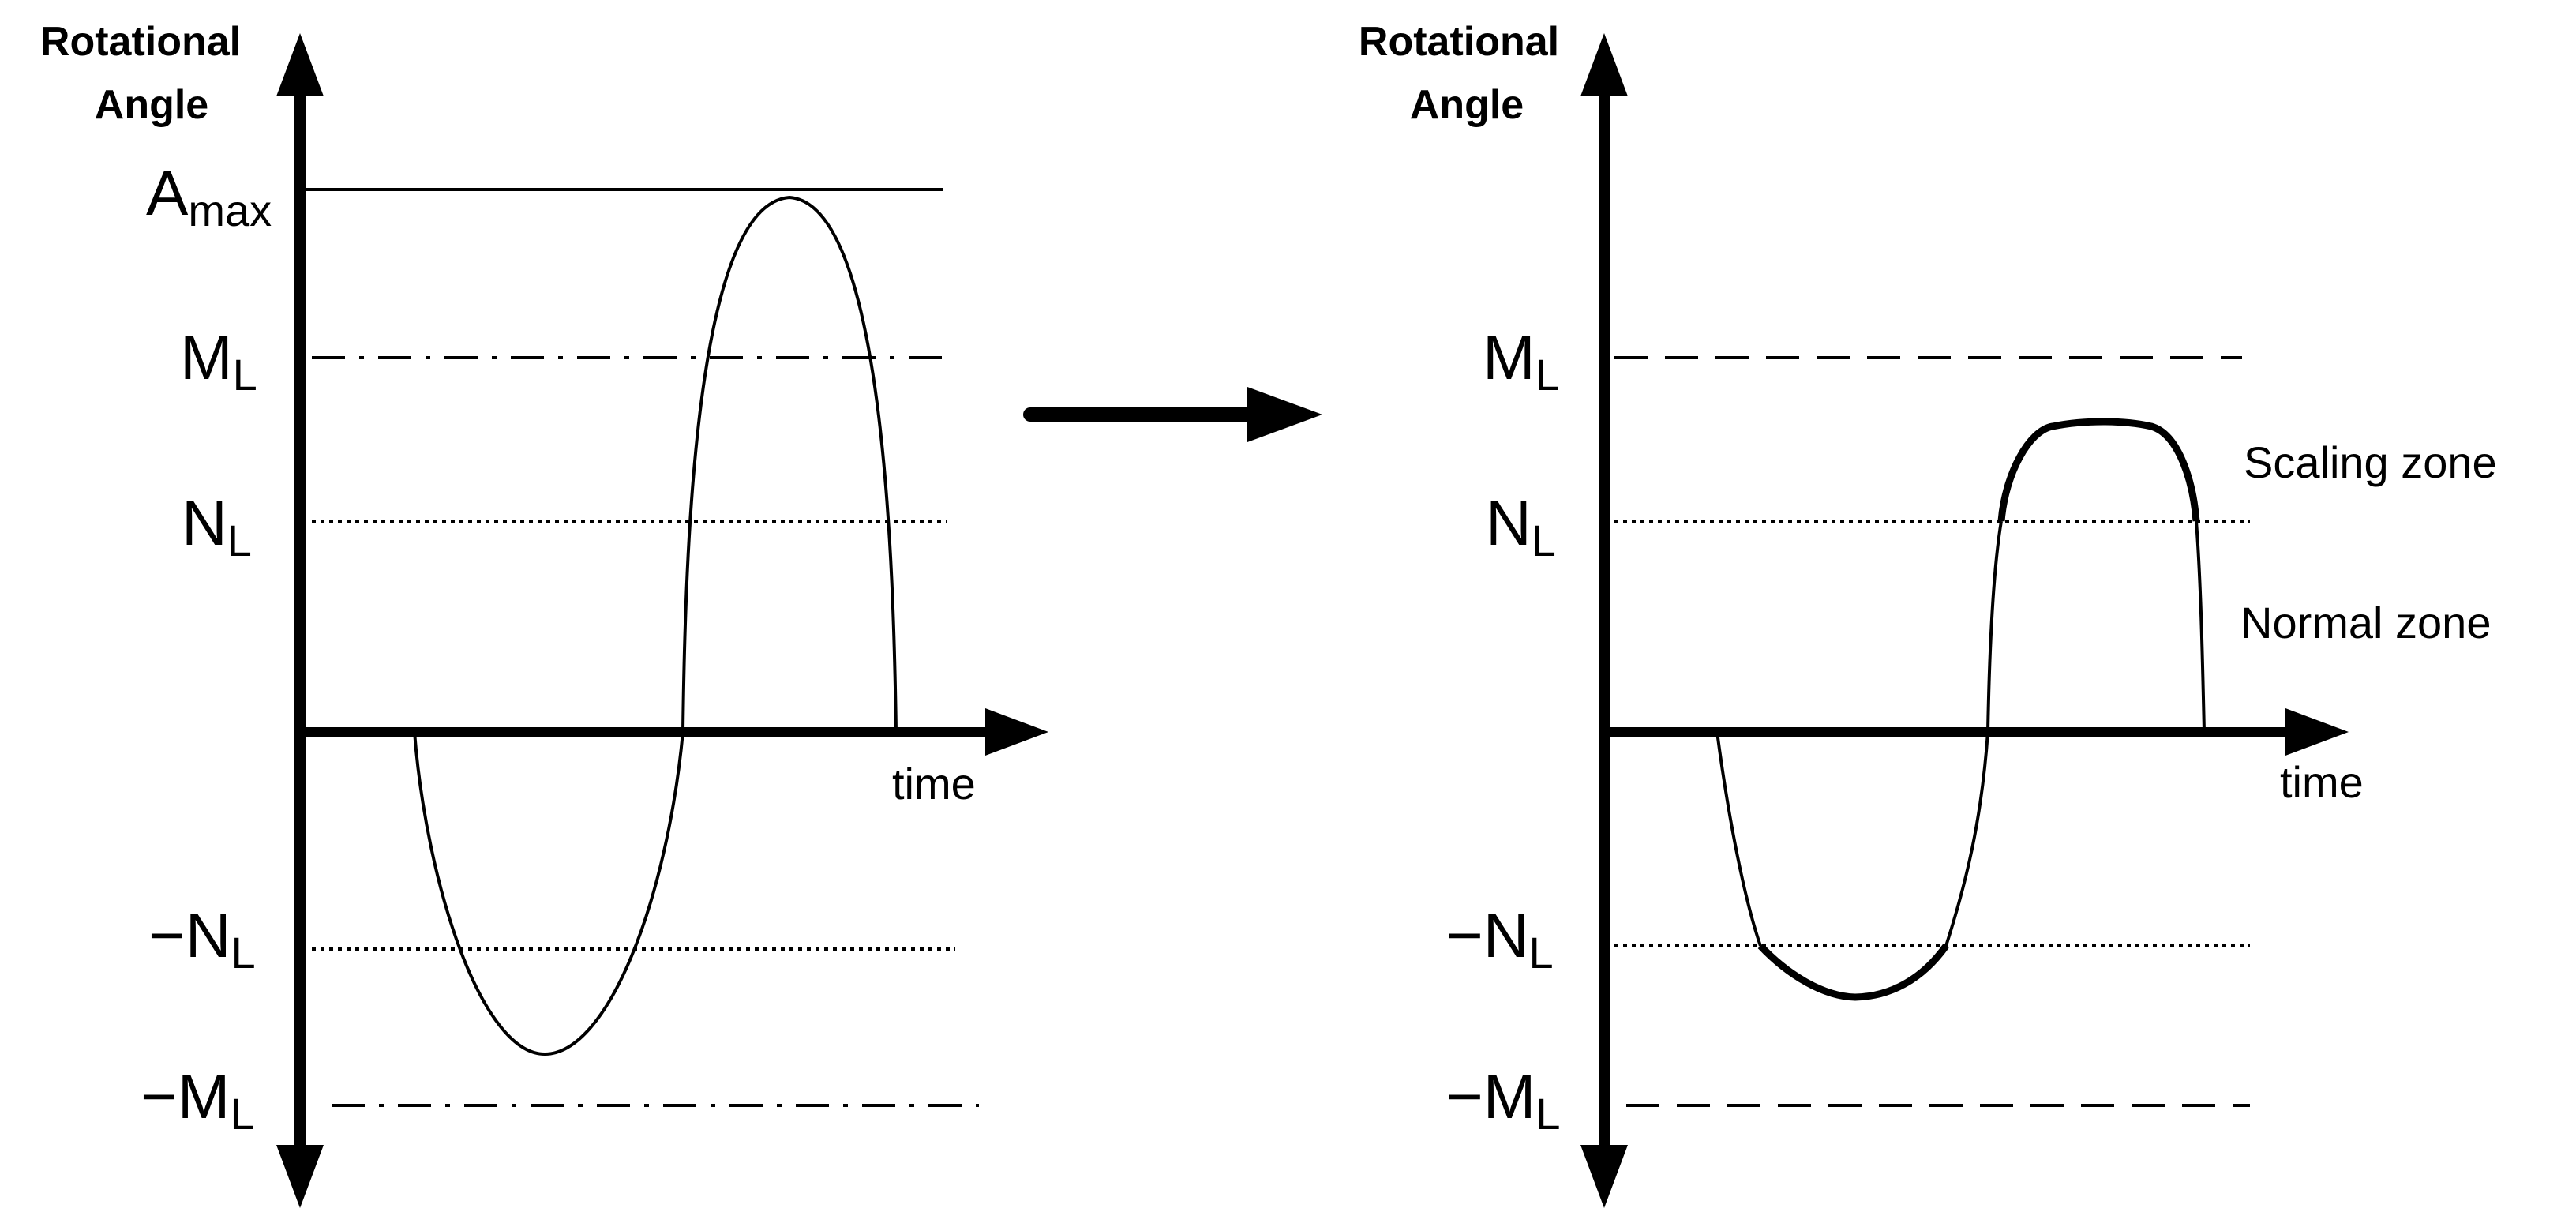 The width and height of the screenshot is (2576, 1227). What do you see at coordinates (151, 105) in the screenshot?
I see `left-y-axis-title-line2: Angle` at bounding box center [151, 105].